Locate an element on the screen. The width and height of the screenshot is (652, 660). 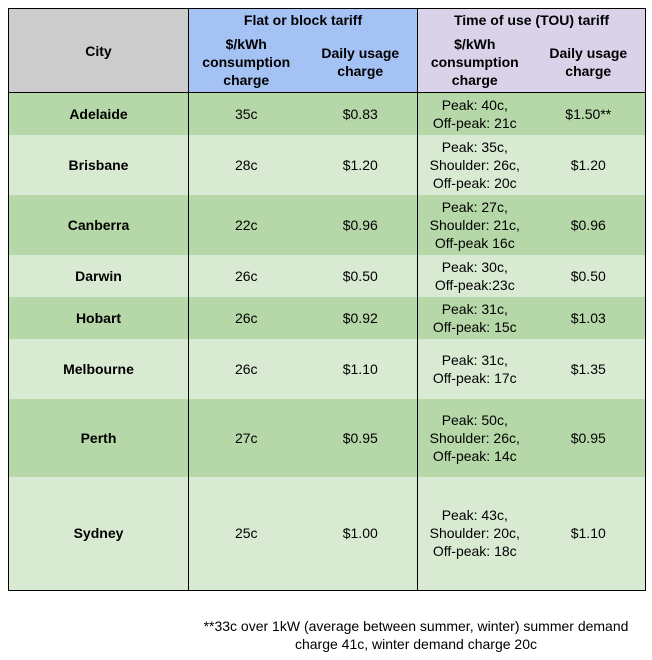
flat-tariff-group-header: Flat or block tariff is located at coordinates (303, 20).